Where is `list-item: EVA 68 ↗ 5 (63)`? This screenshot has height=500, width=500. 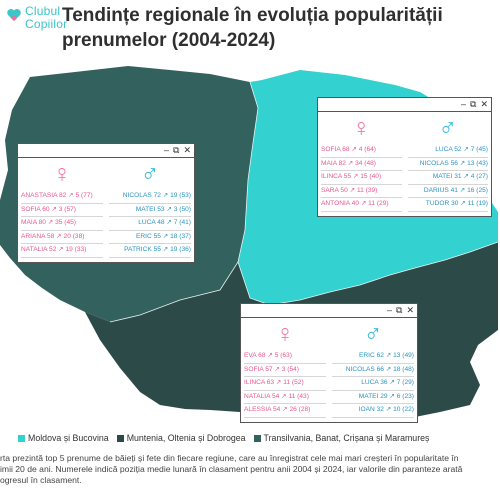 list-item: EVA 68 ↗ 5 (63) is located at coordinates (285, 357).